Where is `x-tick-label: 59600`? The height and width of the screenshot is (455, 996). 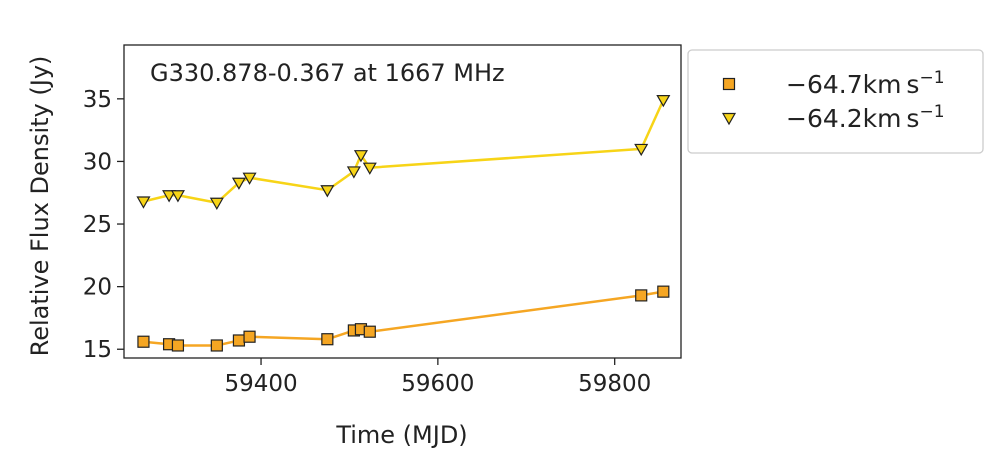
x-tick-label: 59600 is located at coordinates (437, 384).